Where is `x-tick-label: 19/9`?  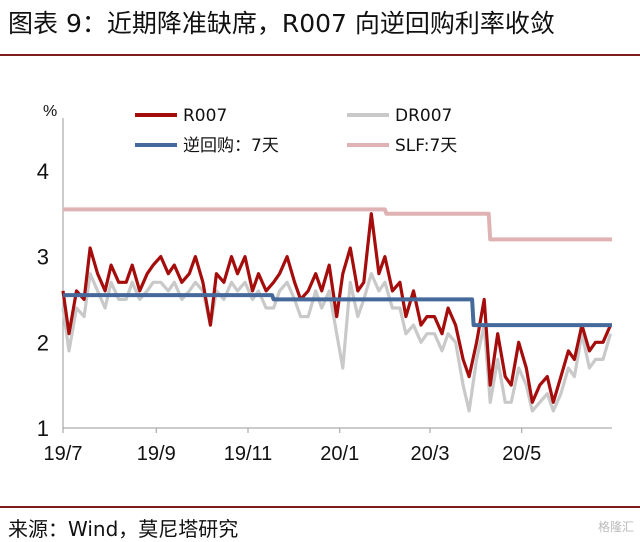
x-tick-label: 19/9 is located at coordinates (156, 454).